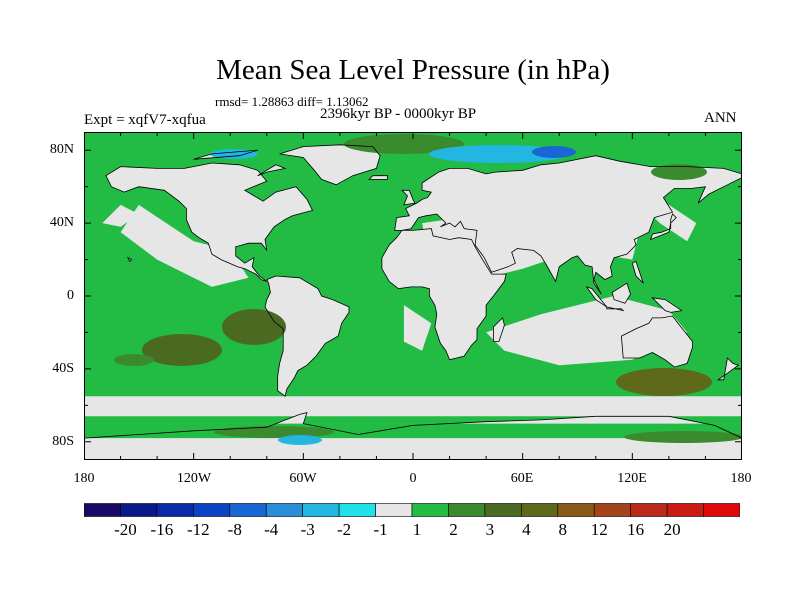  Describe the element at coordinates (198, 529) in the screenshot. I see `colorbar-label: -12` at that location.